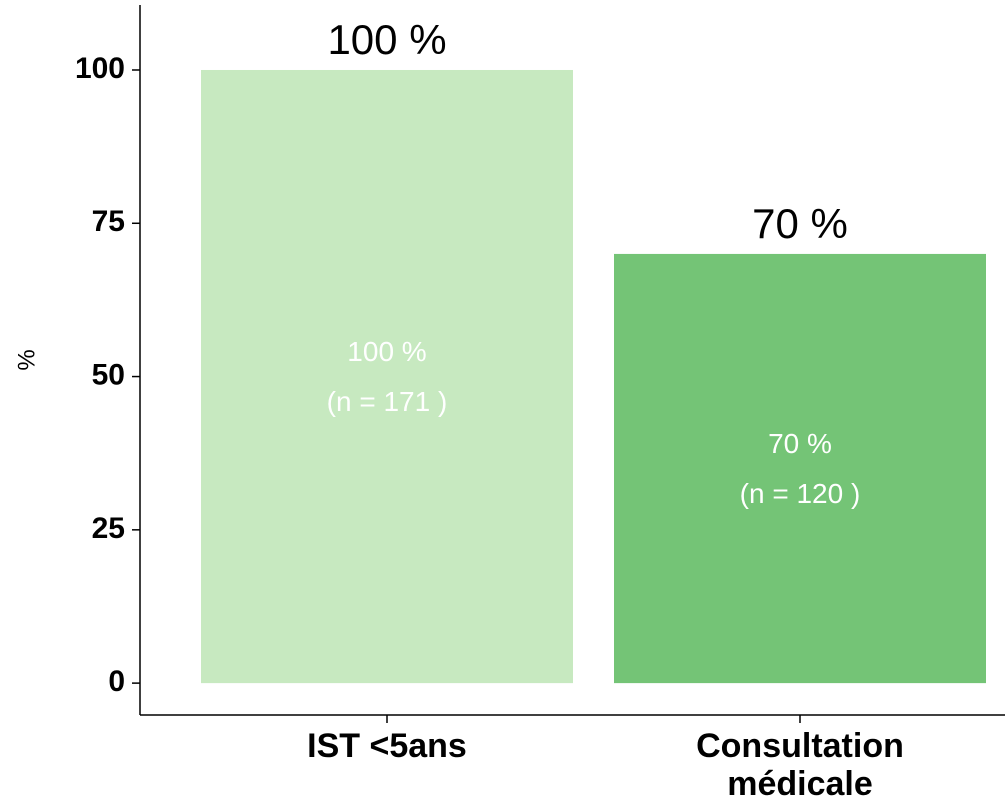  I want to click on count-label: (n = 120 ), so click(800, 493).